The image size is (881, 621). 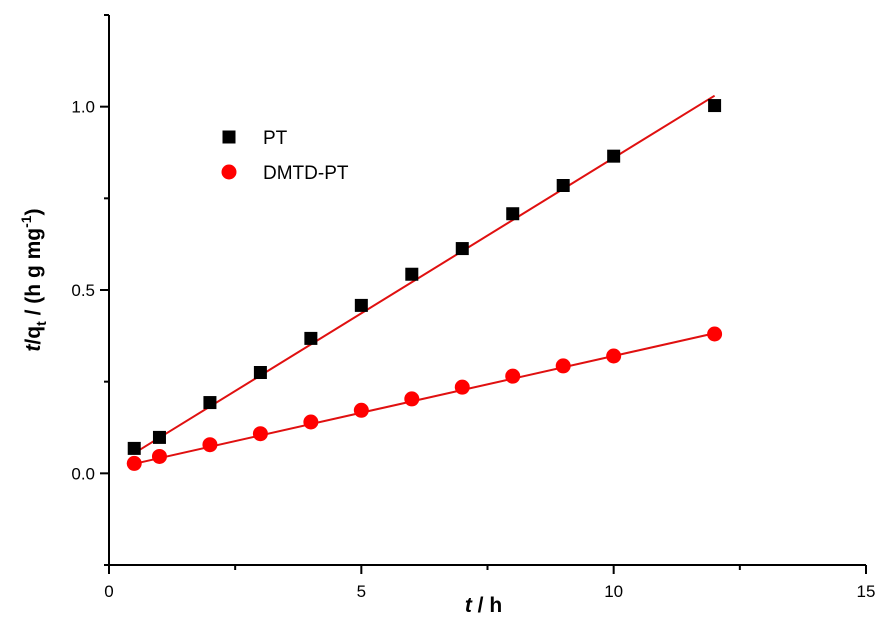 I want to click on legend-marker-dmtd-pt, so click(x=229, y=172).